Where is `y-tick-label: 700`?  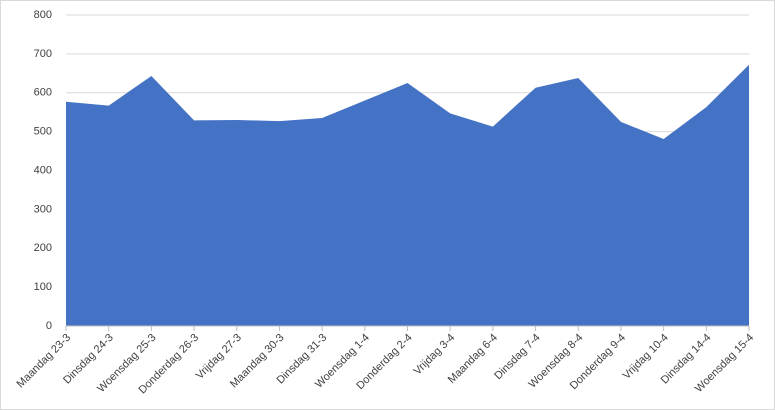 y-tick-label: 700 is located at coordinates (43, 54).